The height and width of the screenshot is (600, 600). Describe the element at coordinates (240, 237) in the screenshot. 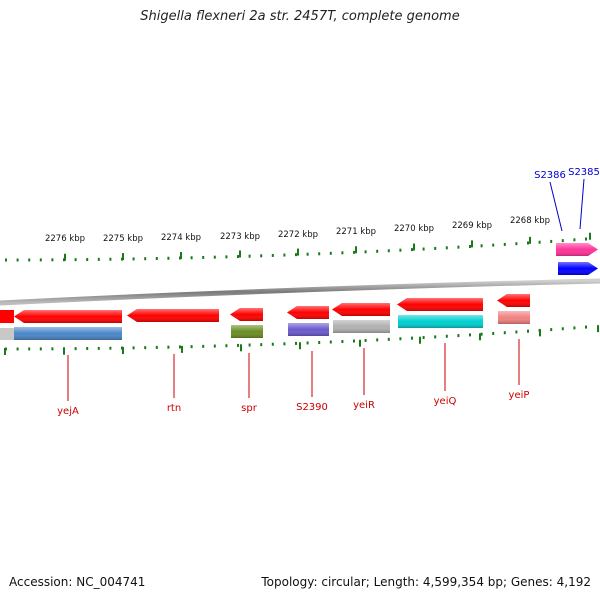

I see `scale-label: 2273 kbp` at that location.